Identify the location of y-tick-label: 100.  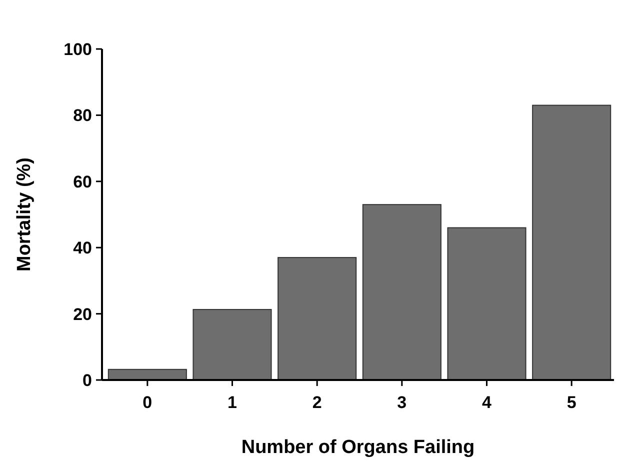
(78, 49).